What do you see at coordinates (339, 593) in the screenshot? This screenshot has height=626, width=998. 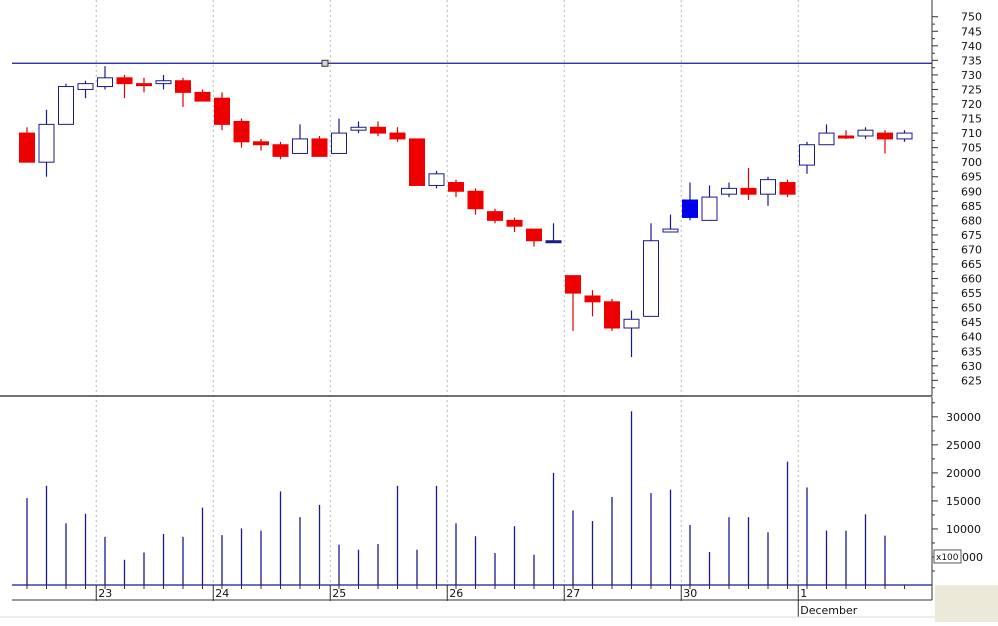 I see `date-label: 25` at bounding box center [339, 593].